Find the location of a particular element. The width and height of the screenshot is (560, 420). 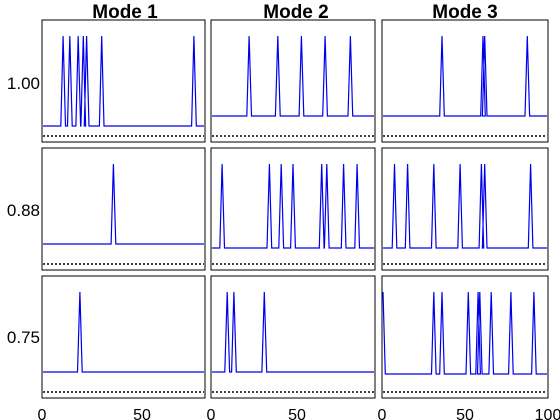

x-tick-label-mode-2-0: 0 is located at coordinates (211, 413).